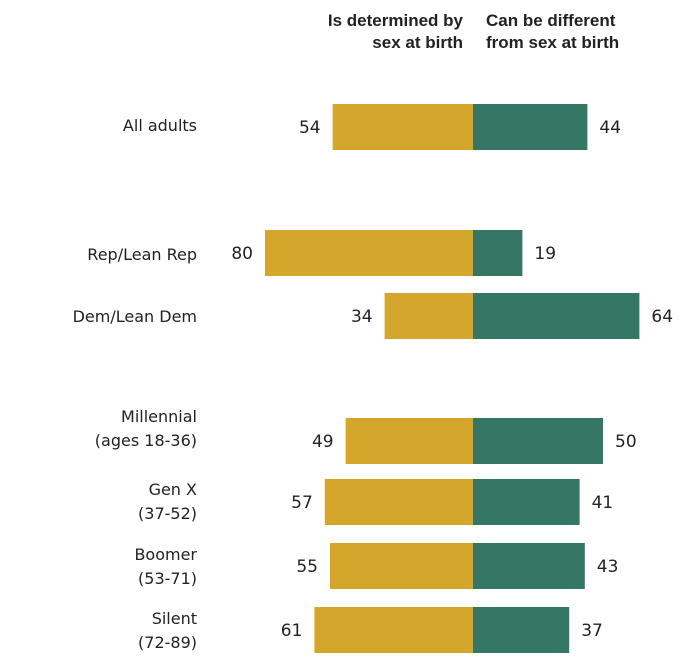  What do you see at coordinates (145, 440) in the screenshot?
I see `category-label-line: (ages 18-36)` at bounding box center [145, 440].